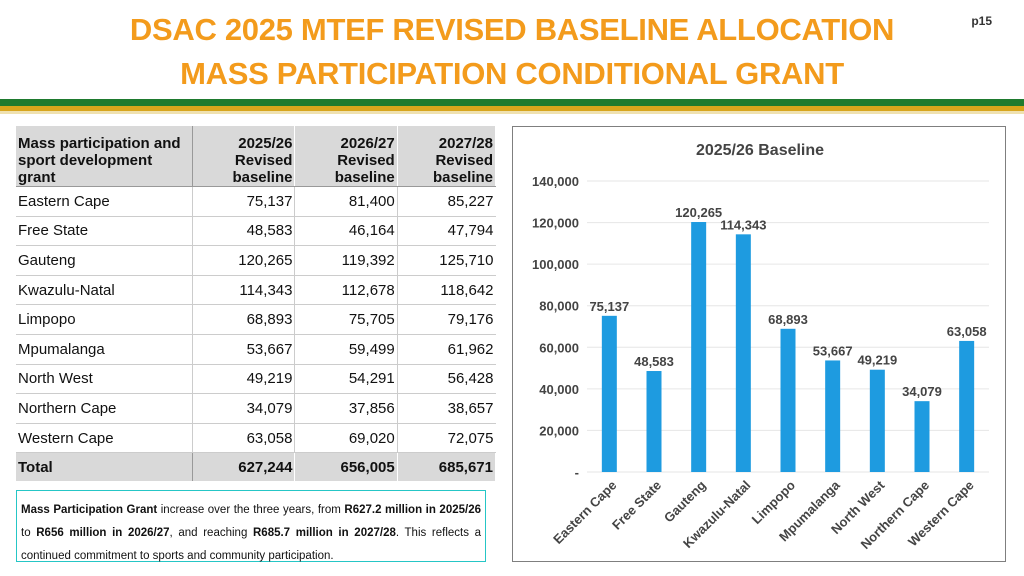 The image size is (1024, 576). What do you see at coordinates (211, 533) in the screenshot?
I see `note-text: , and reaching` at bounding box center [211, 533].